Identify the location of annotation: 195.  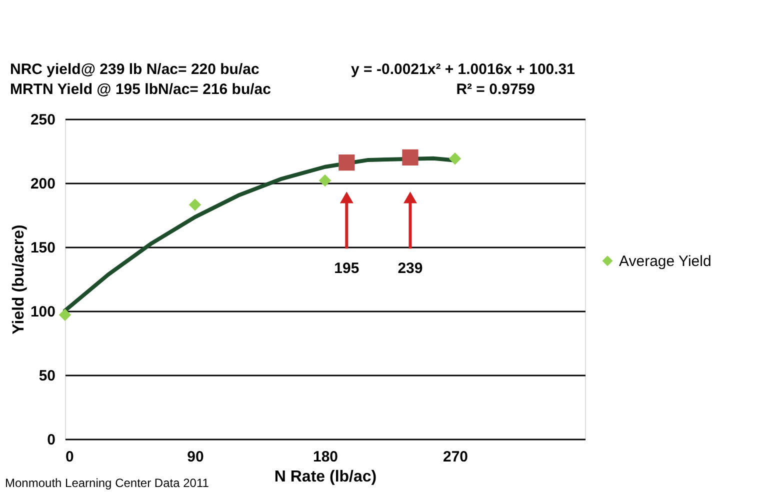
(347, 268).